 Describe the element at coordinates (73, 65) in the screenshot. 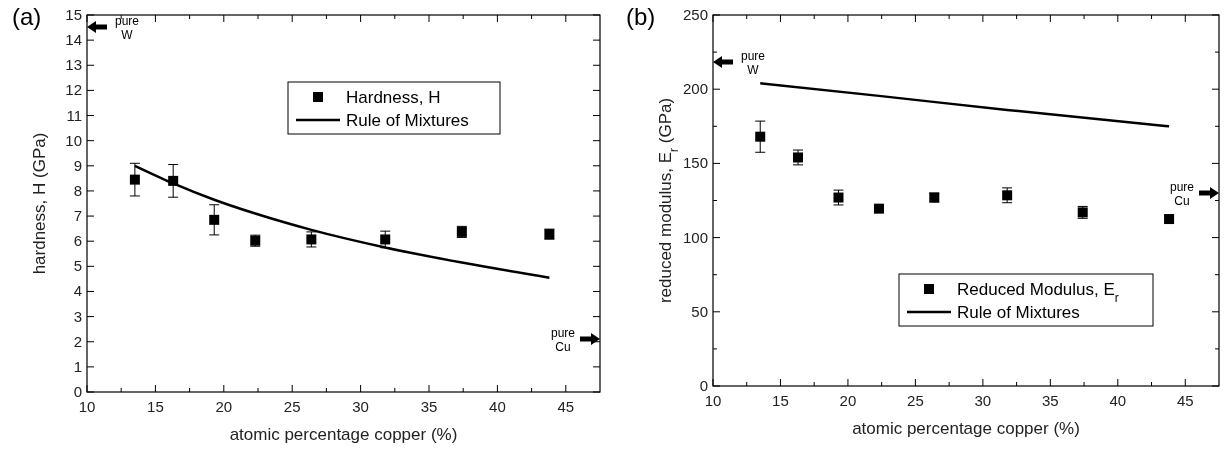

I see `y-tick-label: 13` at that location.